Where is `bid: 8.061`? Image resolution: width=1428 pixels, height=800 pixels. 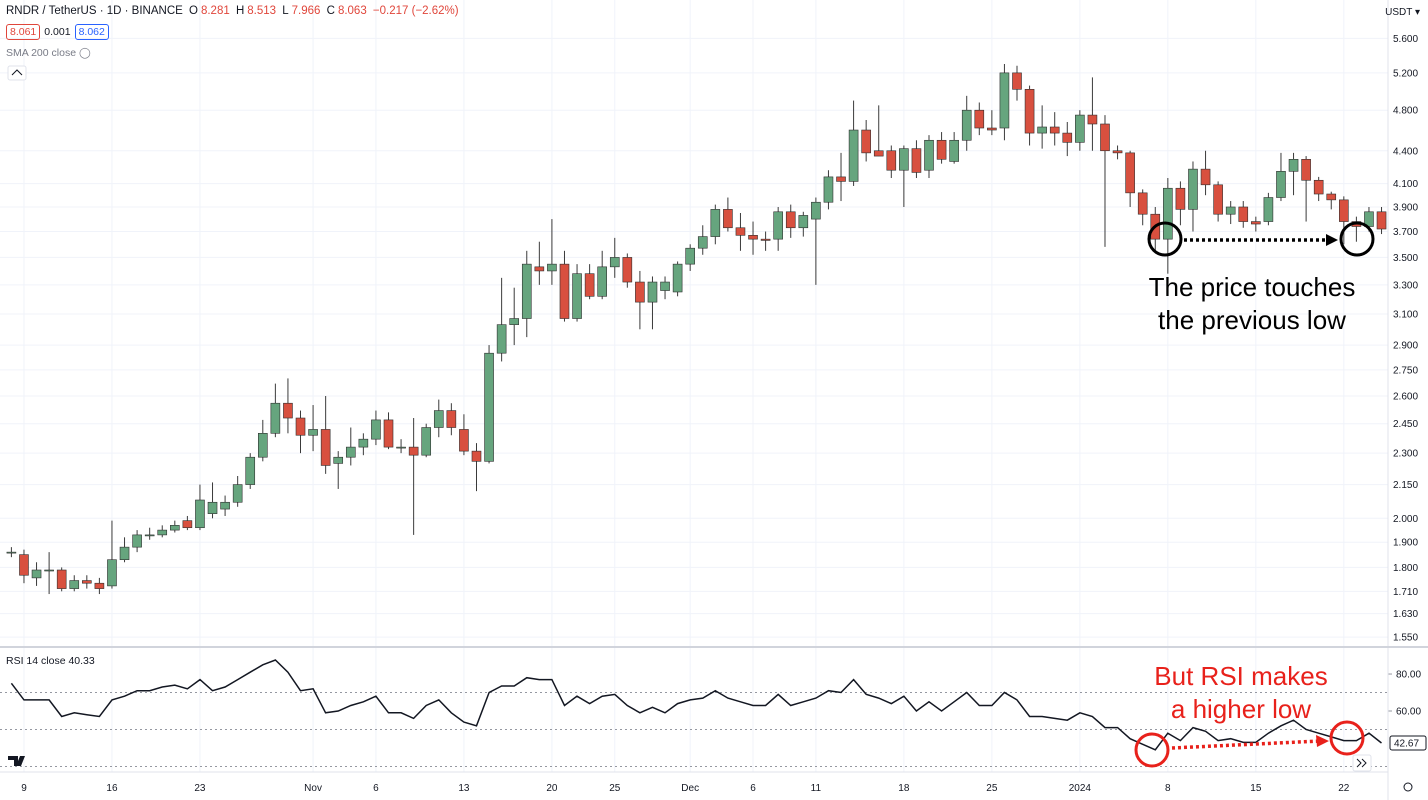 bid: 8.061 is located at coordinates (23, 32).